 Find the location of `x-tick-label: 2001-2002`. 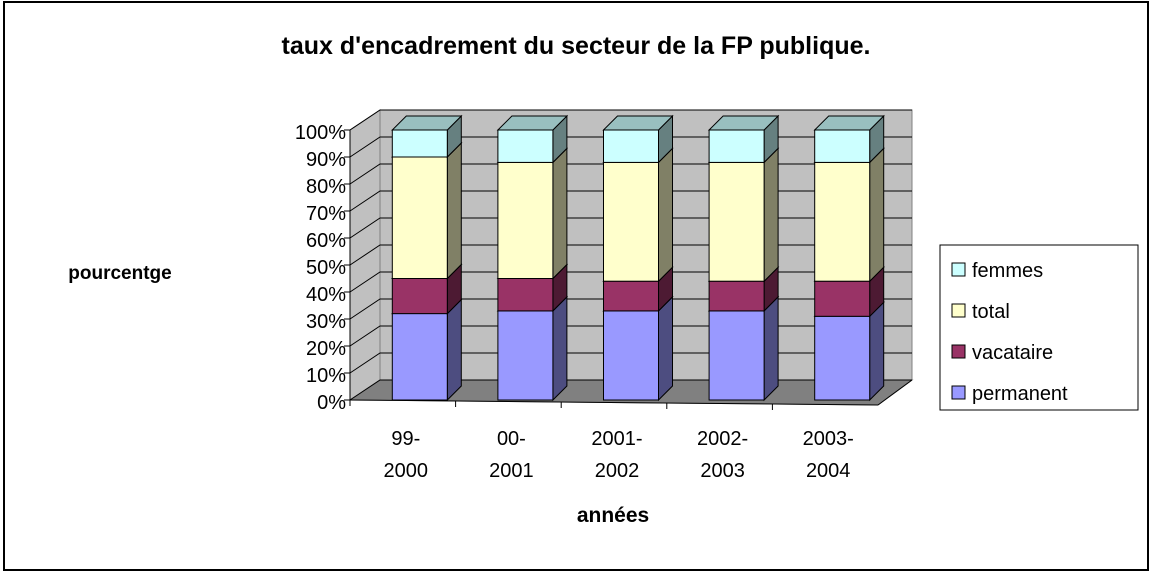

x-tick-label: 2001-2002 is located at coordinates (616, 455).